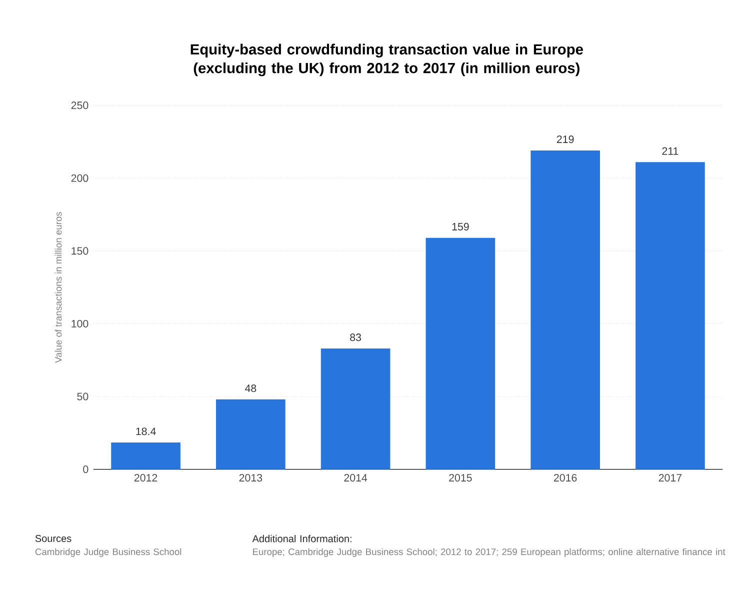  What do you see at coordinates (58, 287) in the screenshot?
I see `y-axis-title: Value of transactions in million euros` at bounding box center [58, 287].